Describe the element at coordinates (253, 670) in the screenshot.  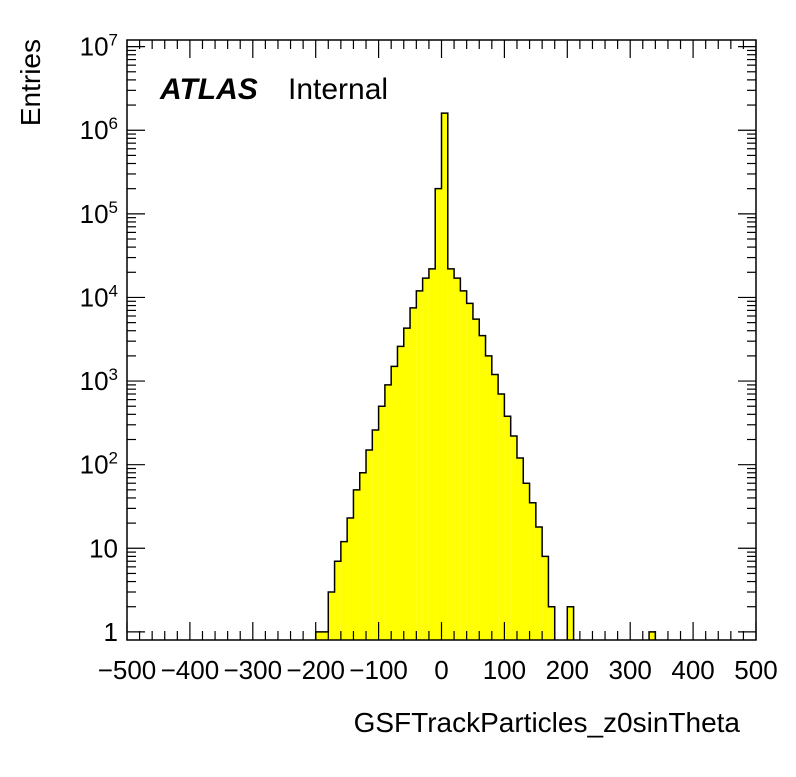
I see `x-tick-label: −300` at that location.